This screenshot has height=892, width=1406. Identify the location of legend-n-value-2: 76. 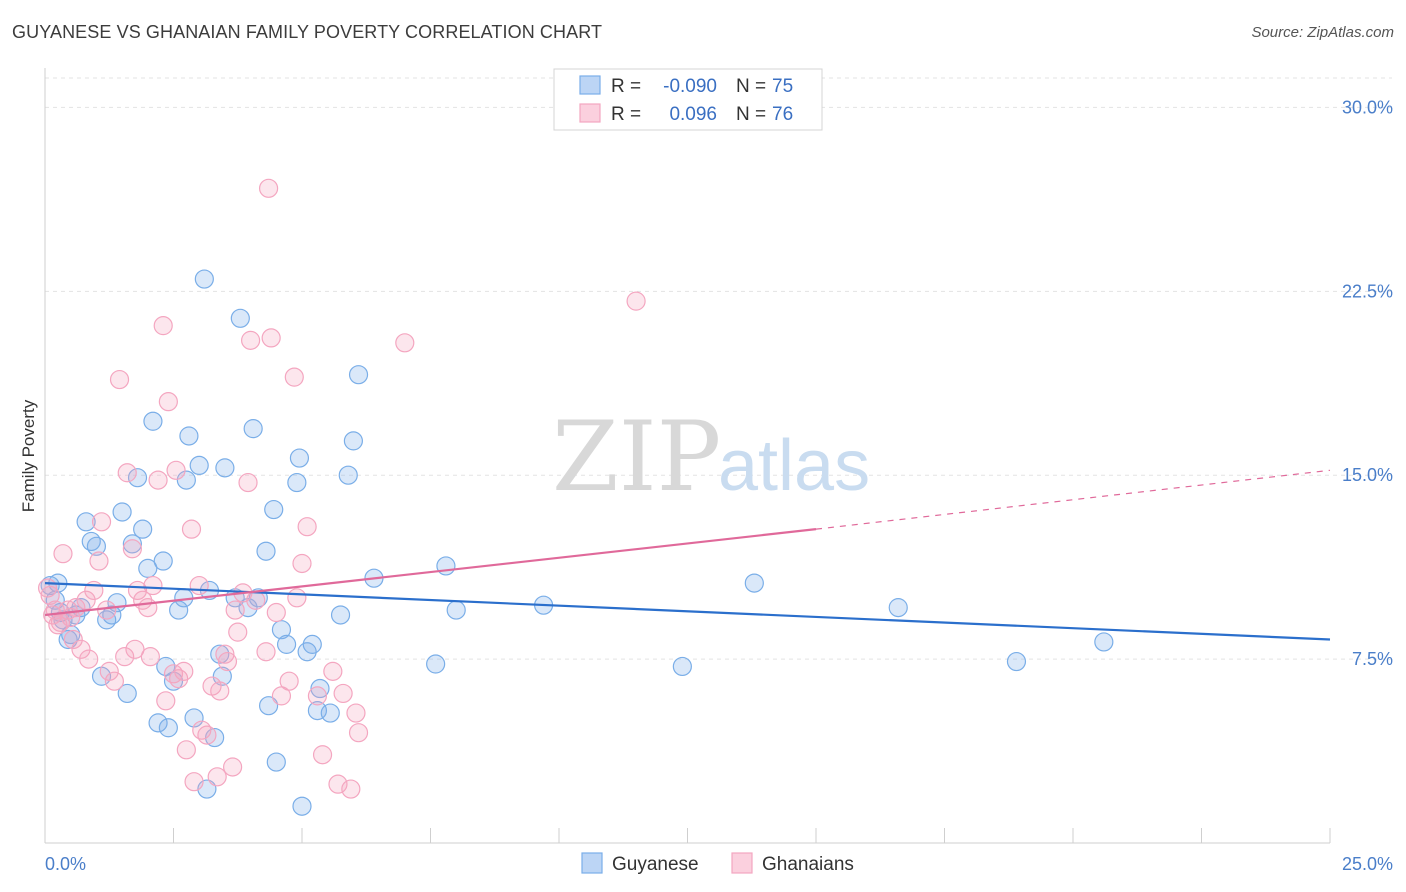
(782, 114).